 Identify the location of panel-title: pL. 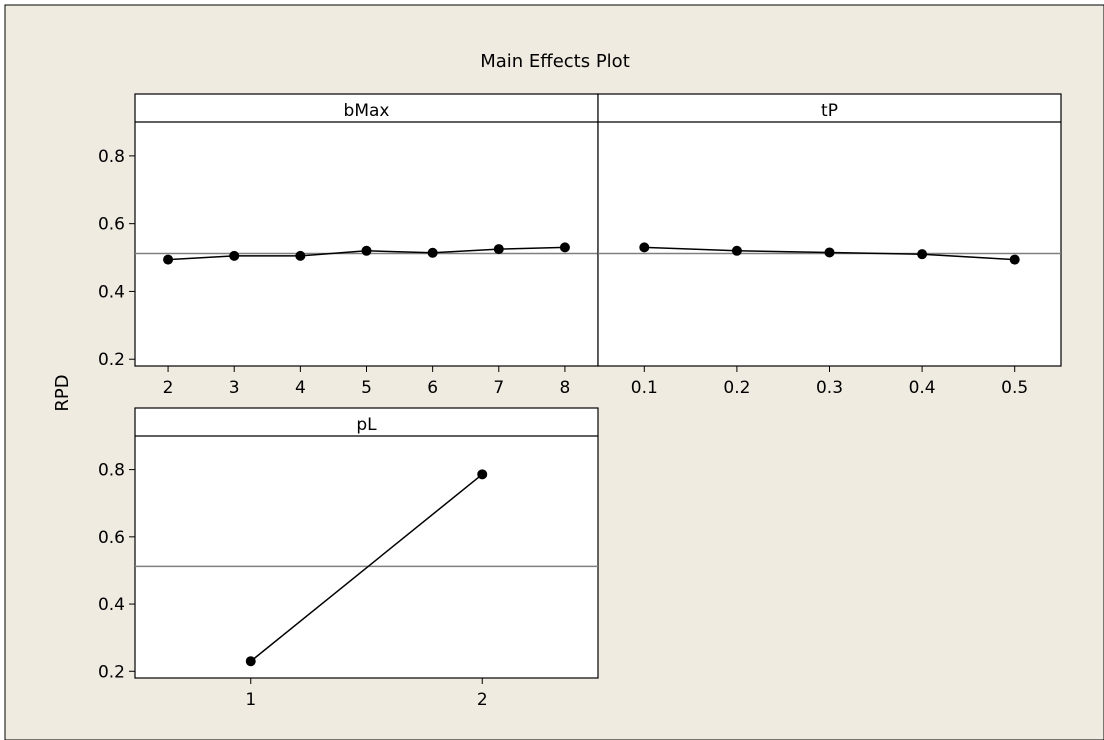
(366, 425).